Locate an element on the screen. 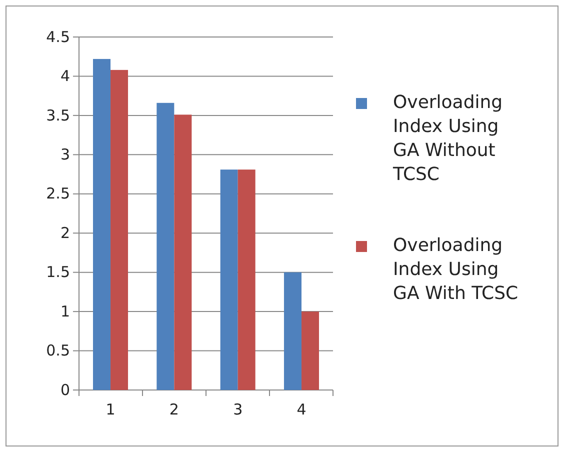  y-tick-label: 3.5 is located at coordinates (58, 115).